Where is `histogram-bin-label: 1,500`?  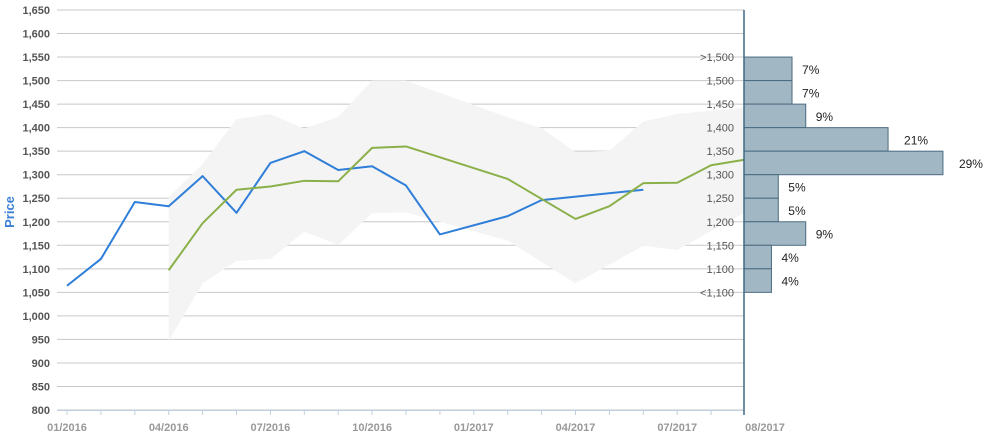
histogram-bin-label: 1,500 is located at coordinates (720, 82).